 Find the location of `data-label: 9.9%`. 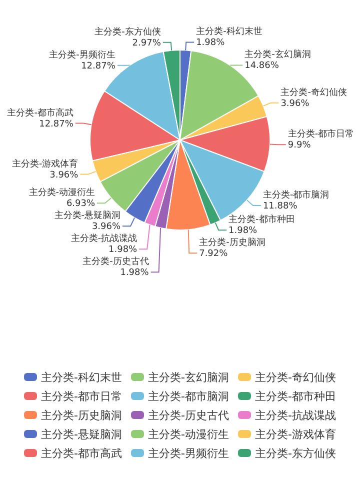

data-label: 9.9% is located at coordinates (300, 145).